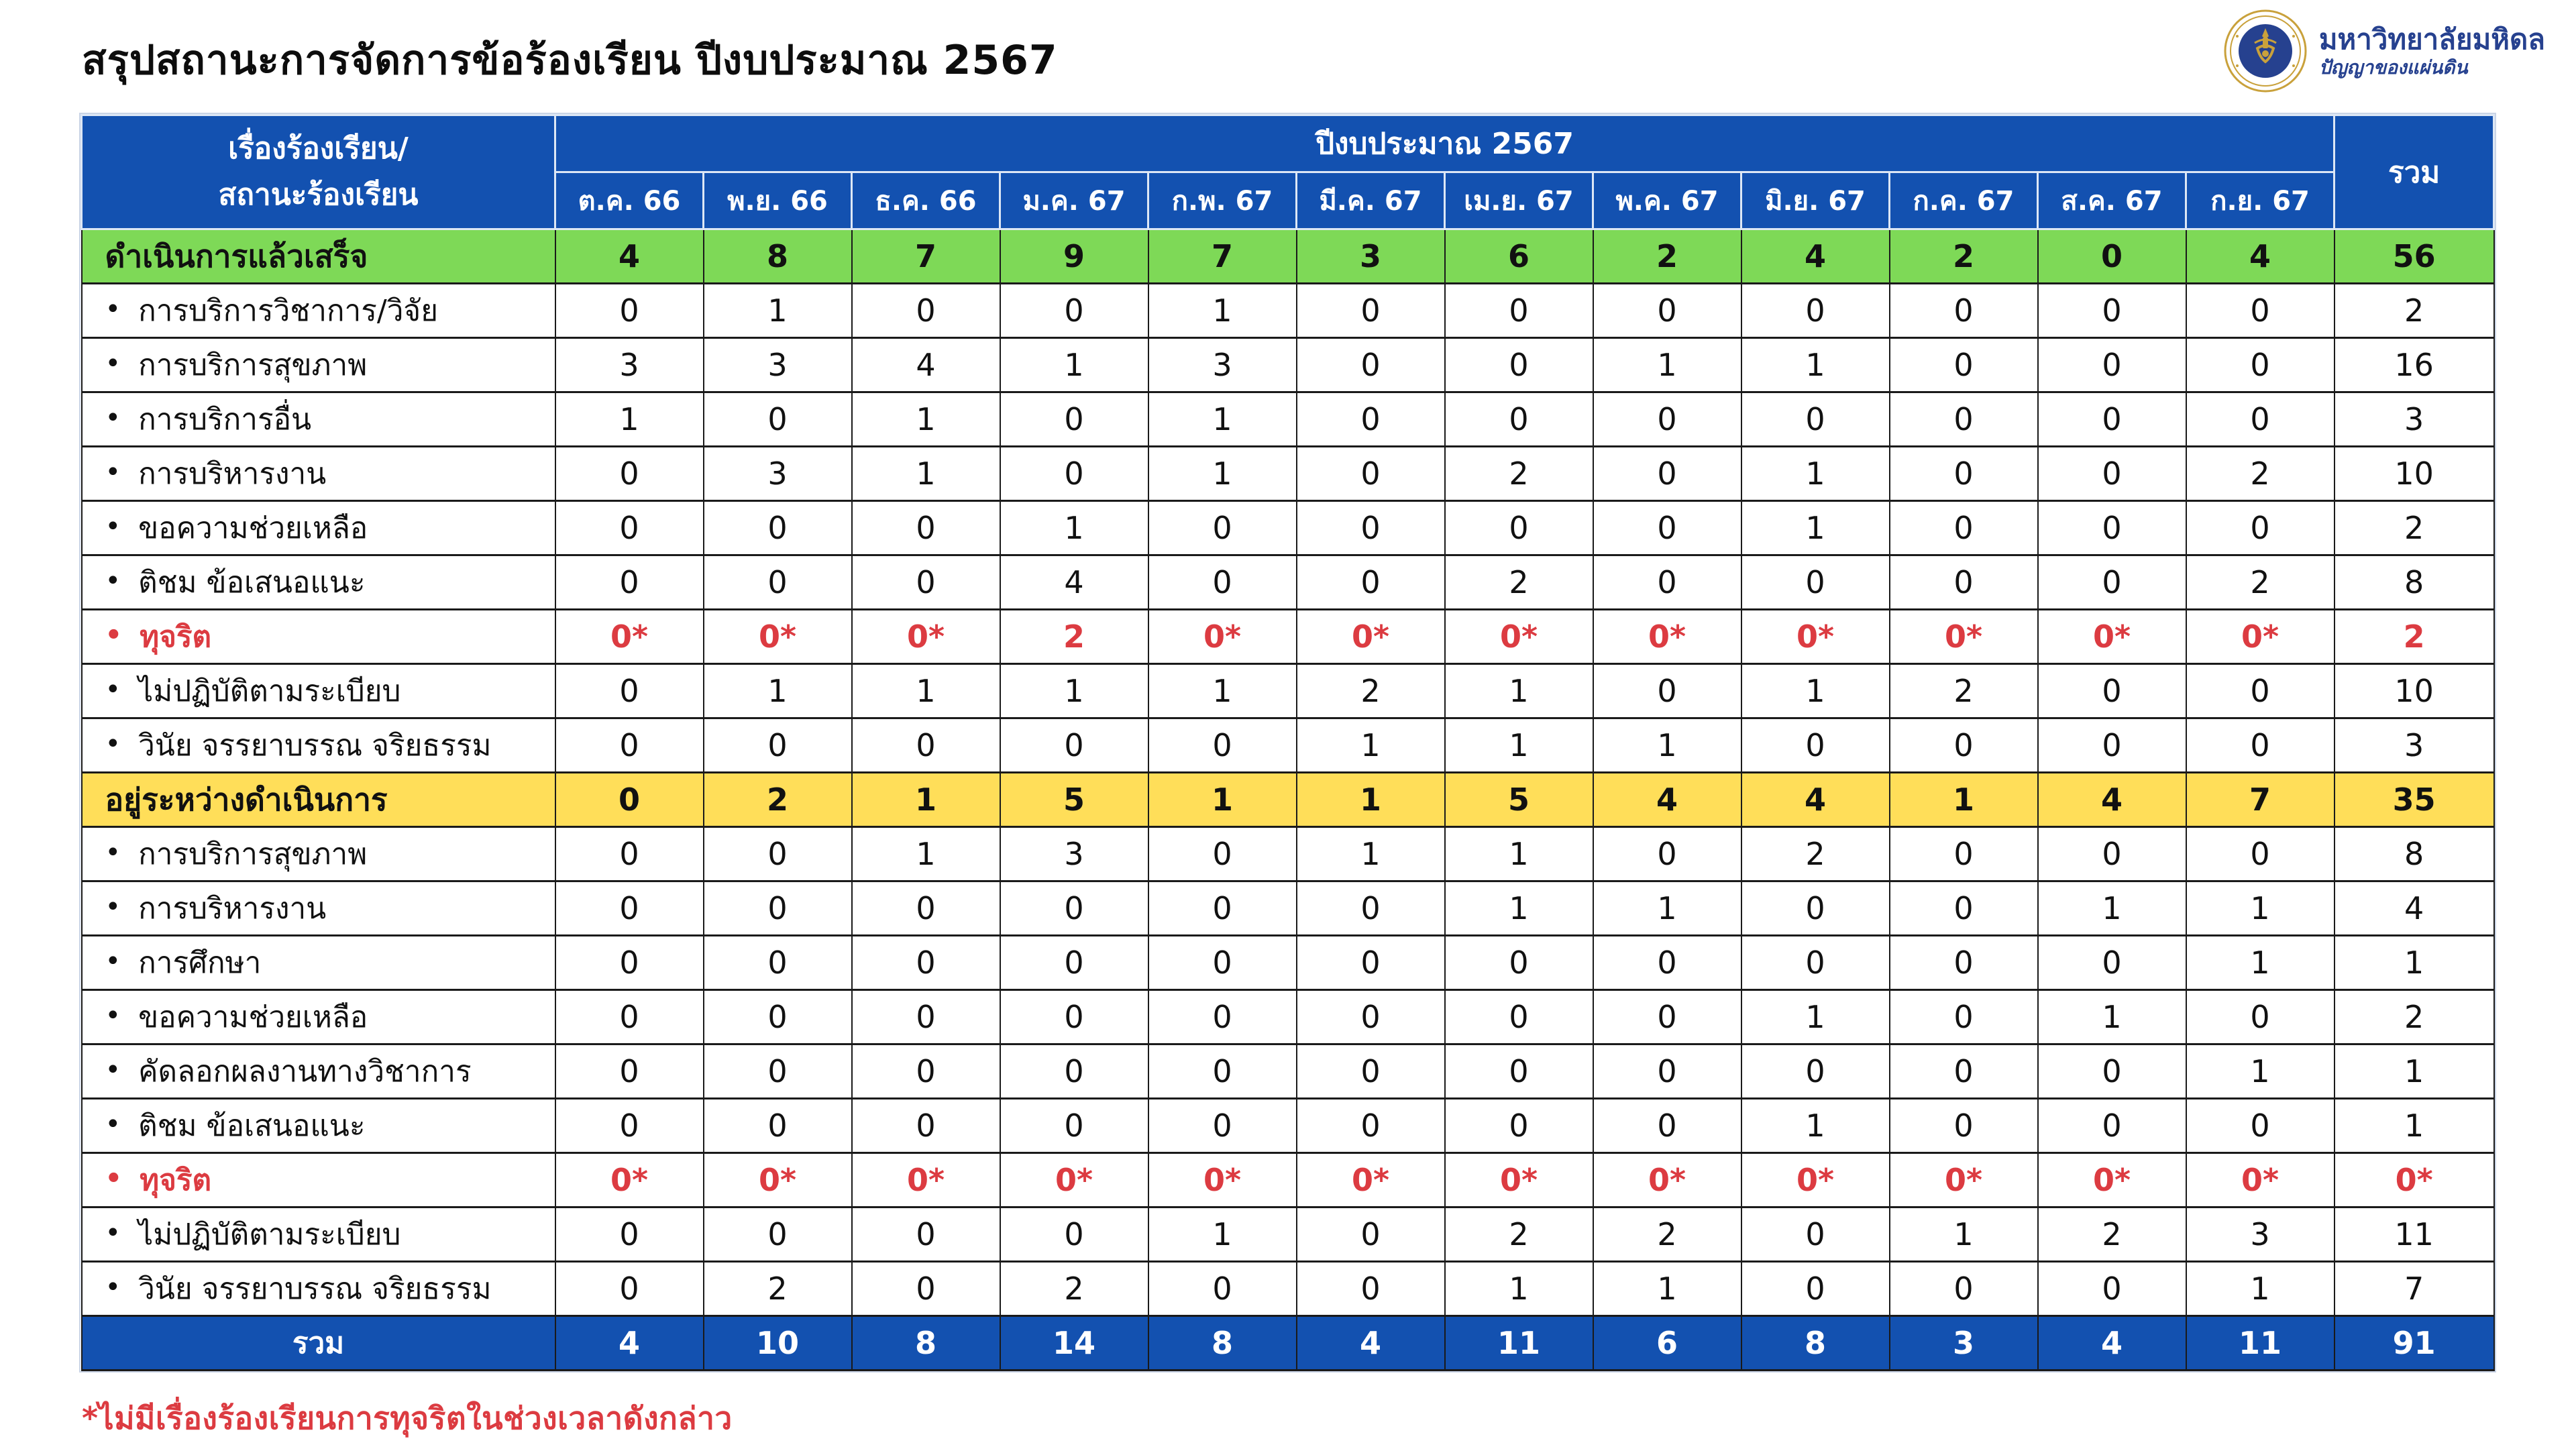  Describe the element at coordinates (777, 1343) in the screenshot. I see `value-cell: 10` at that location.